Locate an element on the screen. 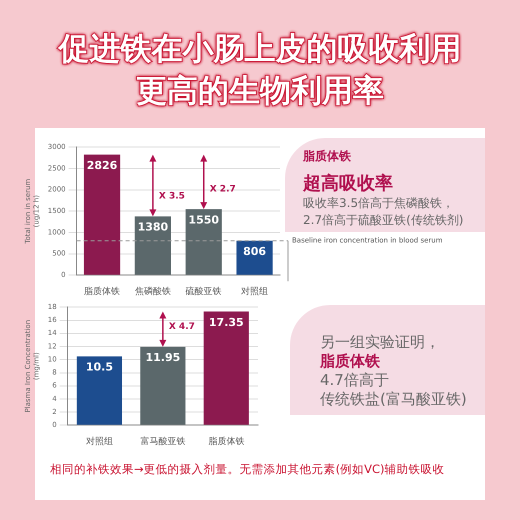  data-label: 1550 is located at coordinates (204, 219).